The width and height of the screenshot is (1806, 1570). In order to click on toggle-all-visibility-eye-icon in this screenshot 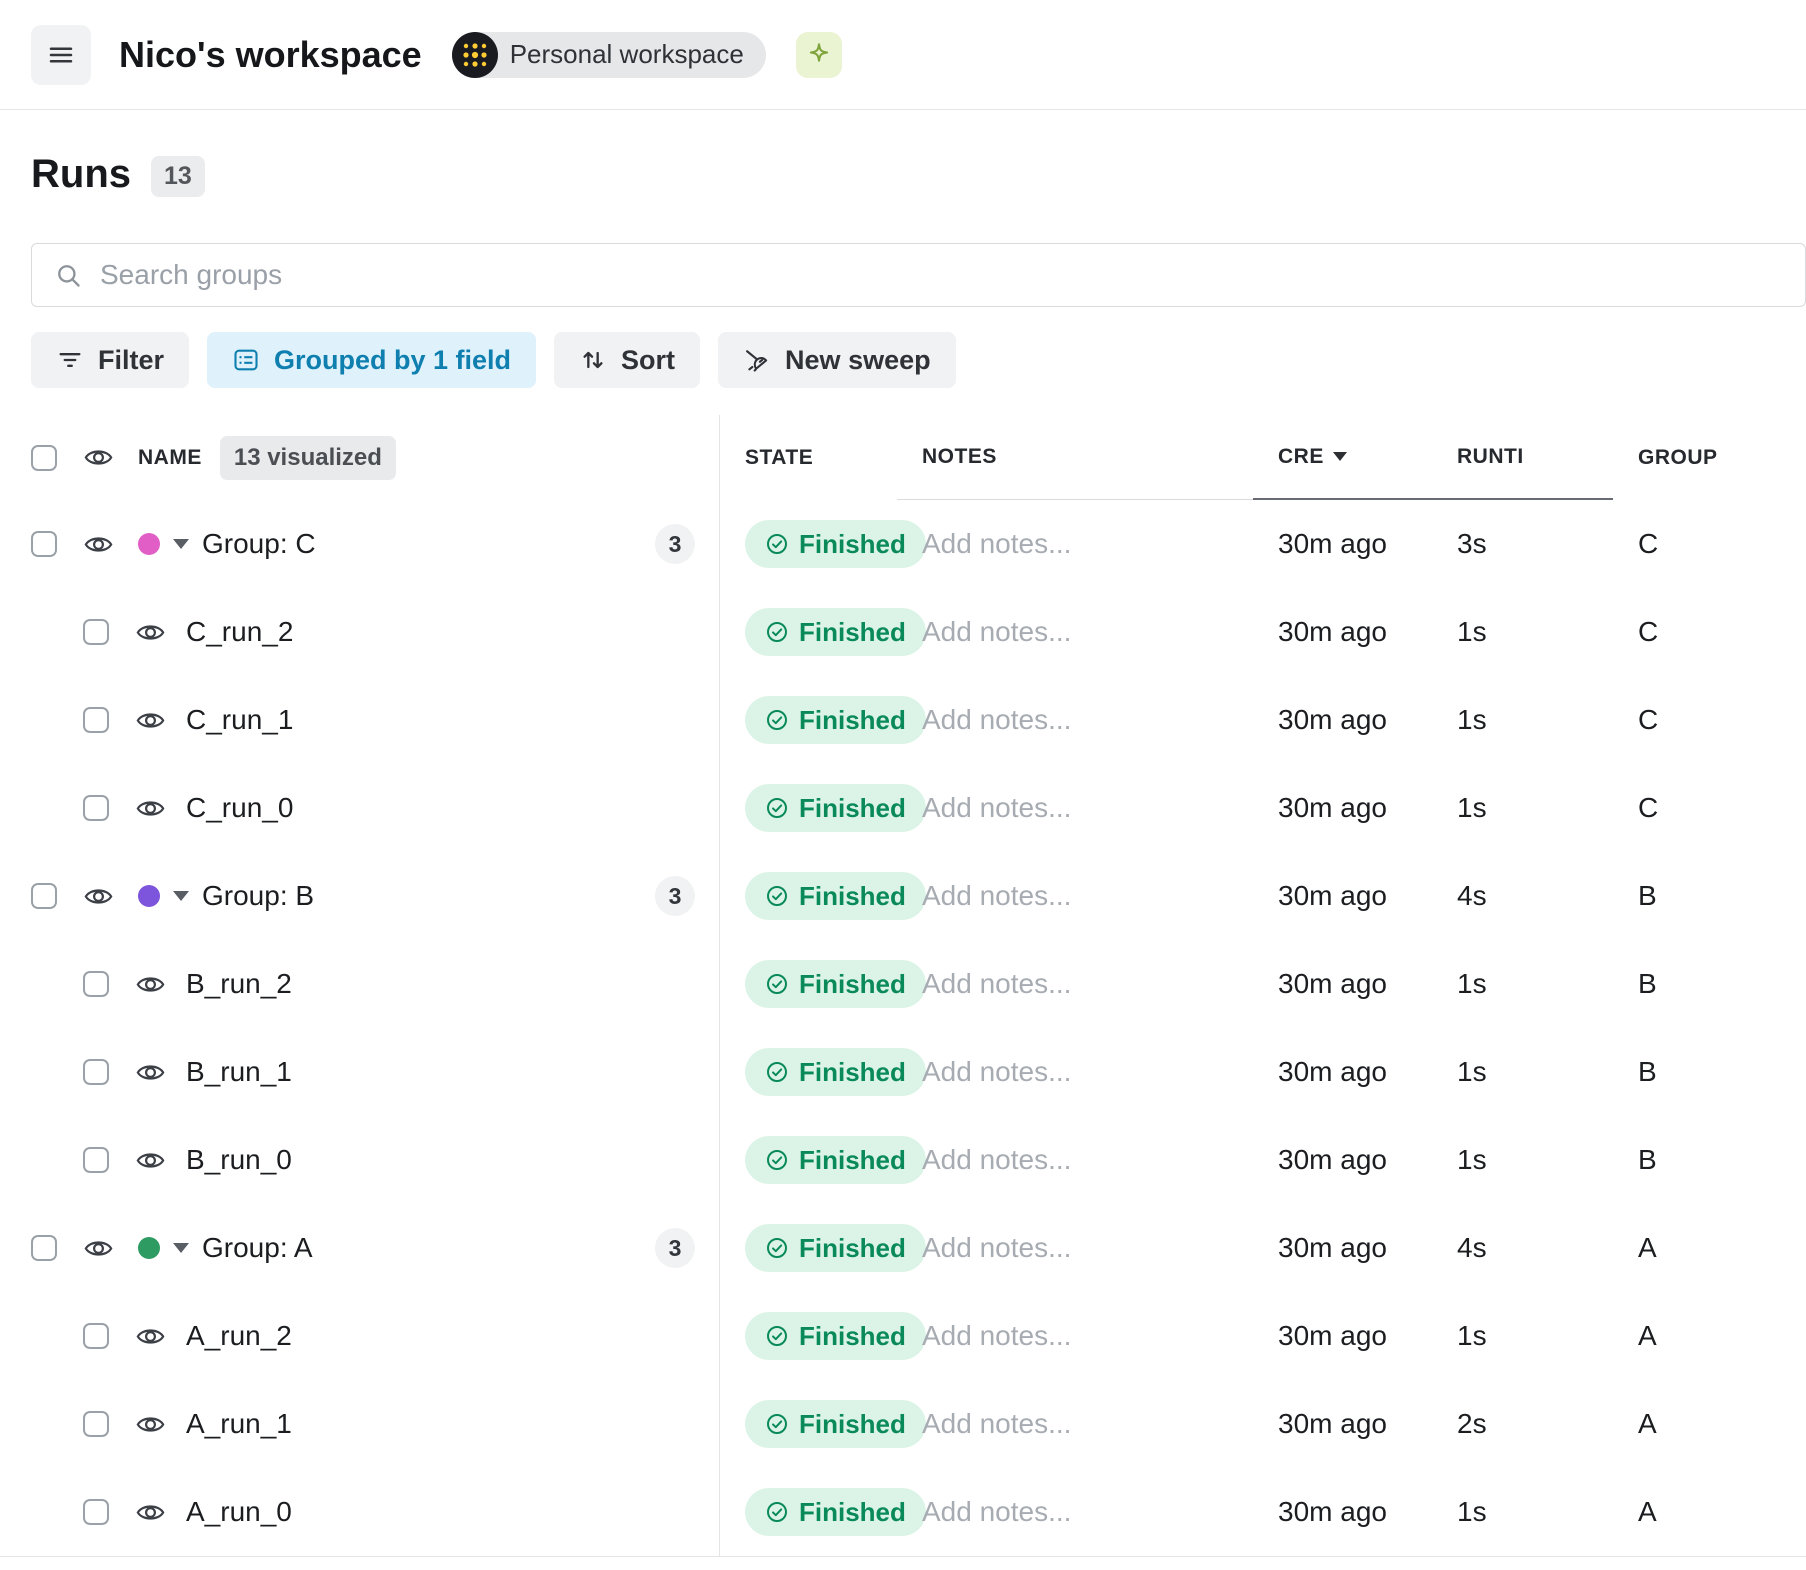, I will do `click(98, 457)`.